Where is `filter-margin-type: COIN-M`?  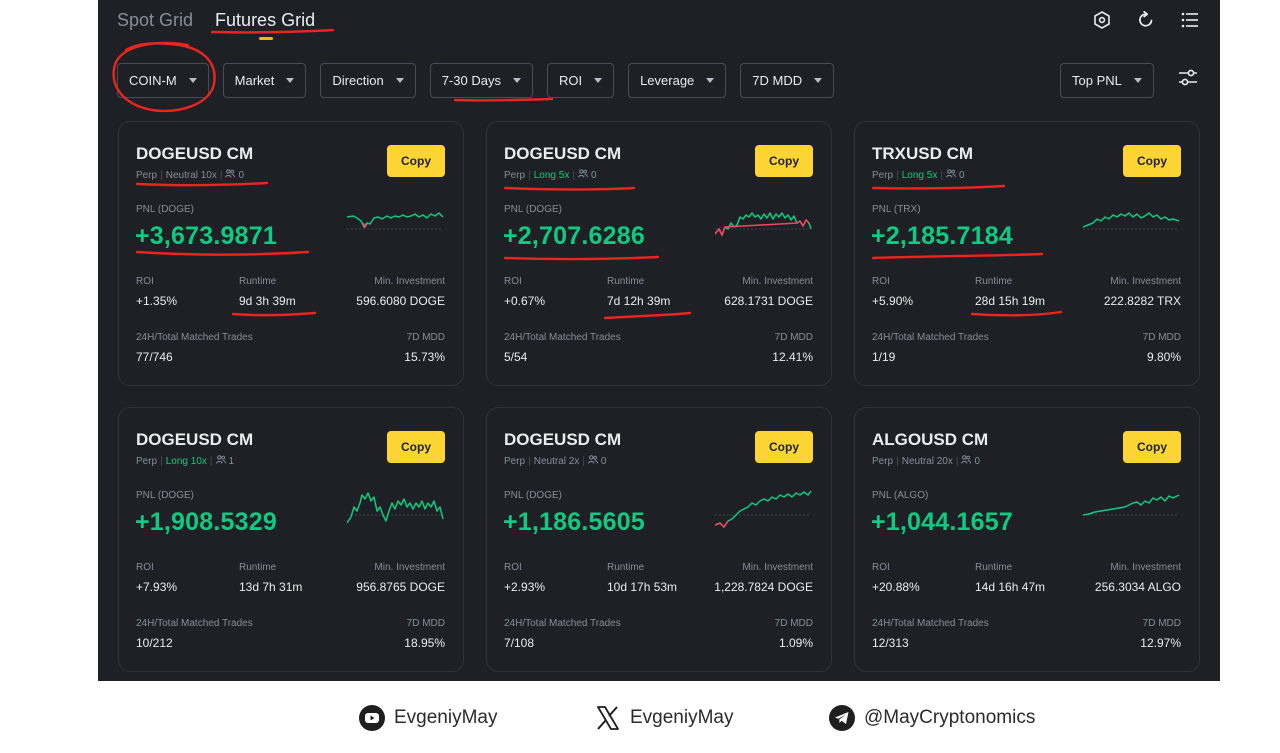 filter-margin-type: COIN-M is located at coordinates (163, 80).